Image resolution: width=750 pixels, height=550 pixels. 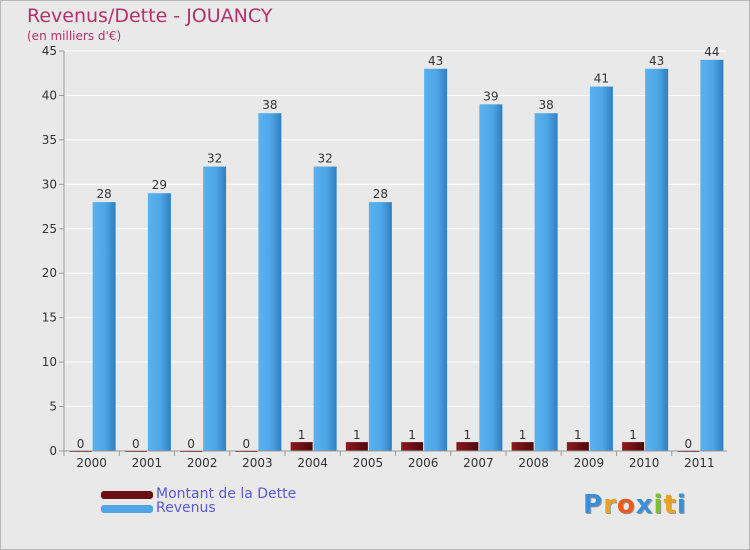 I want to click on chart-subtitle: (en milliers d'€), so click(x=74, y=36).